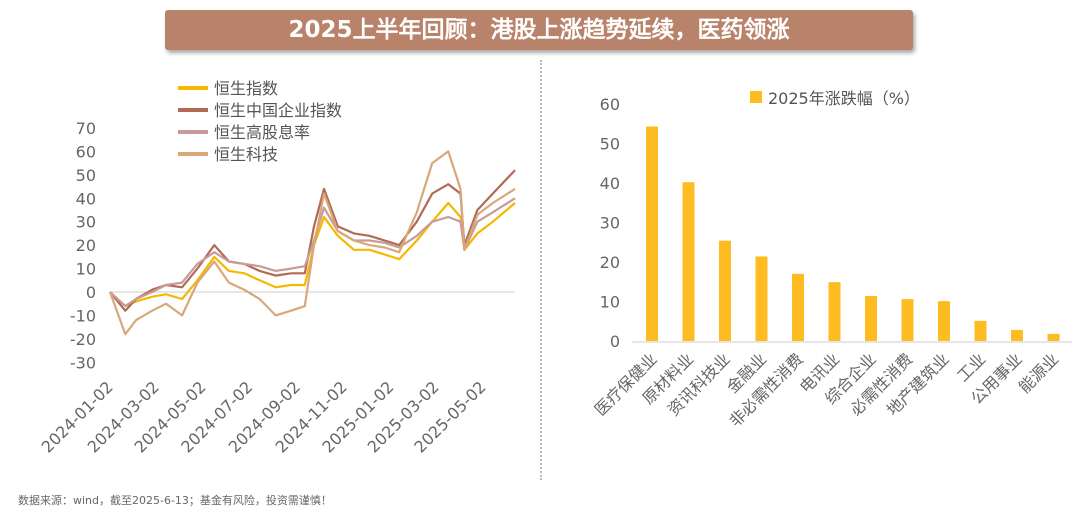  What do you see at coordinates (844, 98) in the screenshot?
I see `legend-label: 2025年涨跌幅（%）` at bounding box center [844, 98].